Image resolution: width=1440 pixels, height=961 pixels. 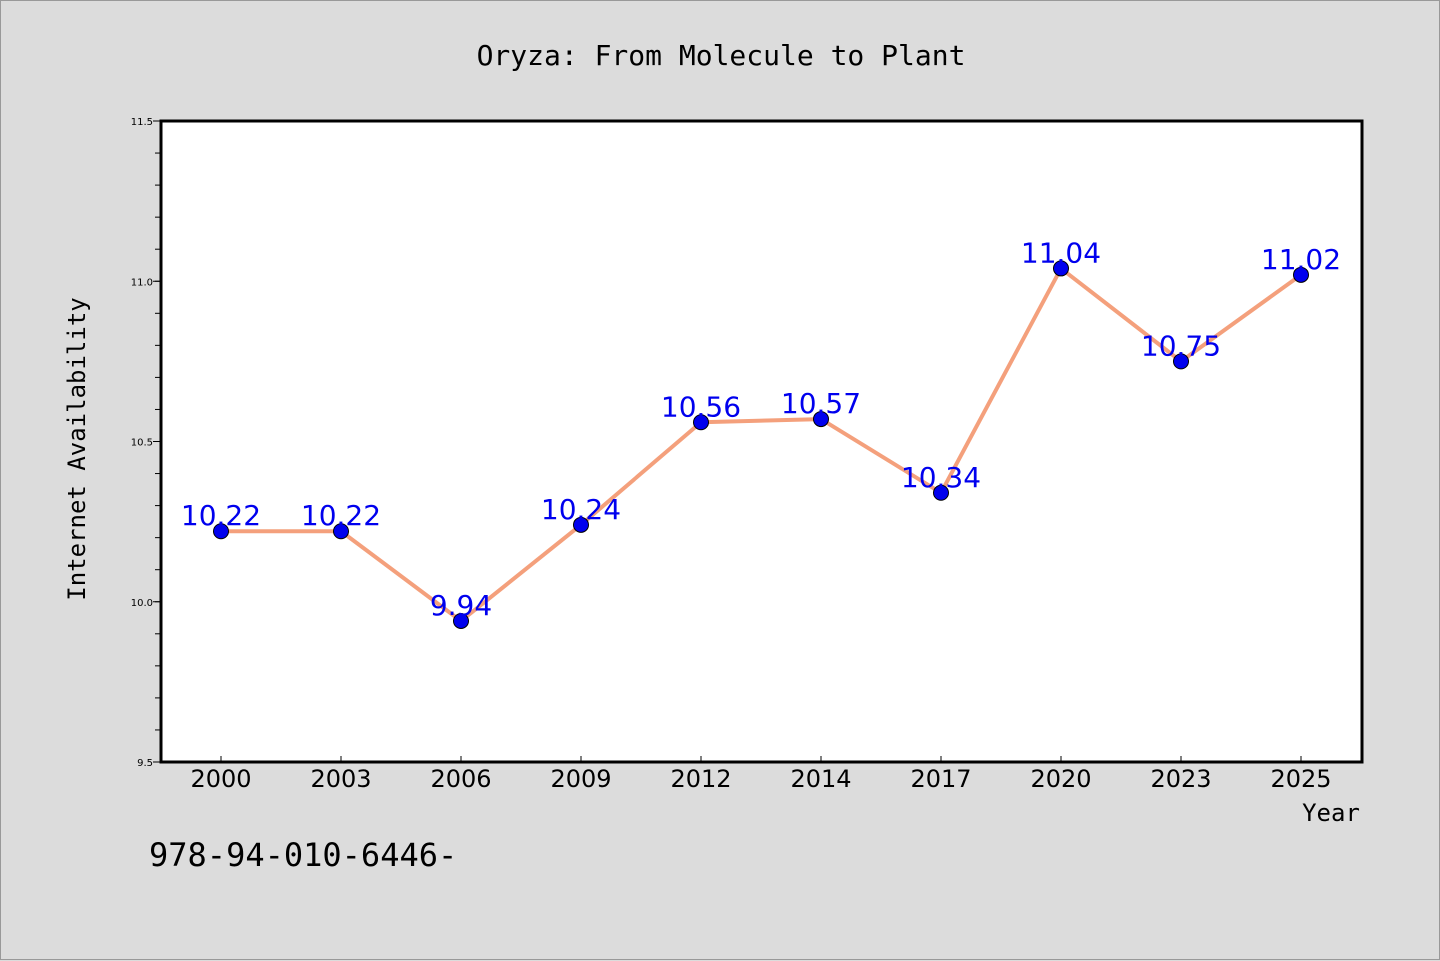 I want to click on x-tick-label: 2014, so click(x=820, y=779).